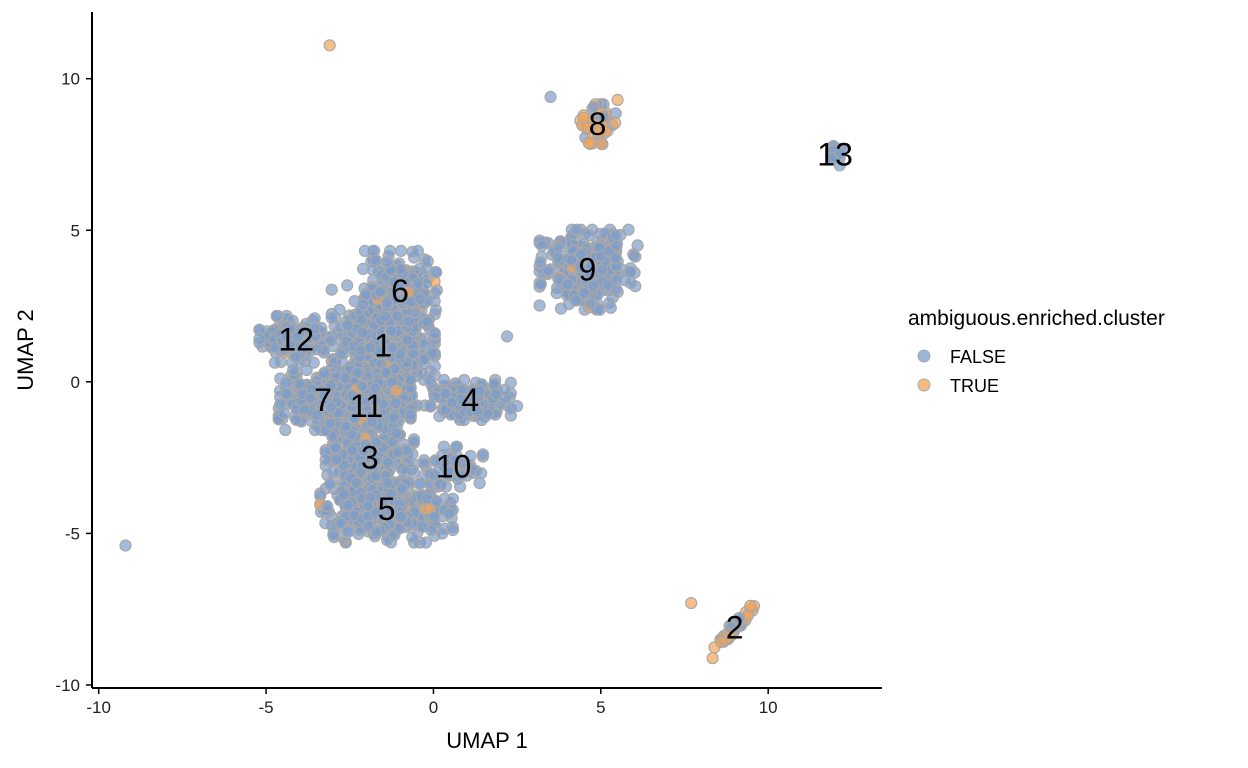 Image resolution: width=1248 pixels, height=768 pixels. I want to click on cluster-label-3: 3, so click(370, 458).